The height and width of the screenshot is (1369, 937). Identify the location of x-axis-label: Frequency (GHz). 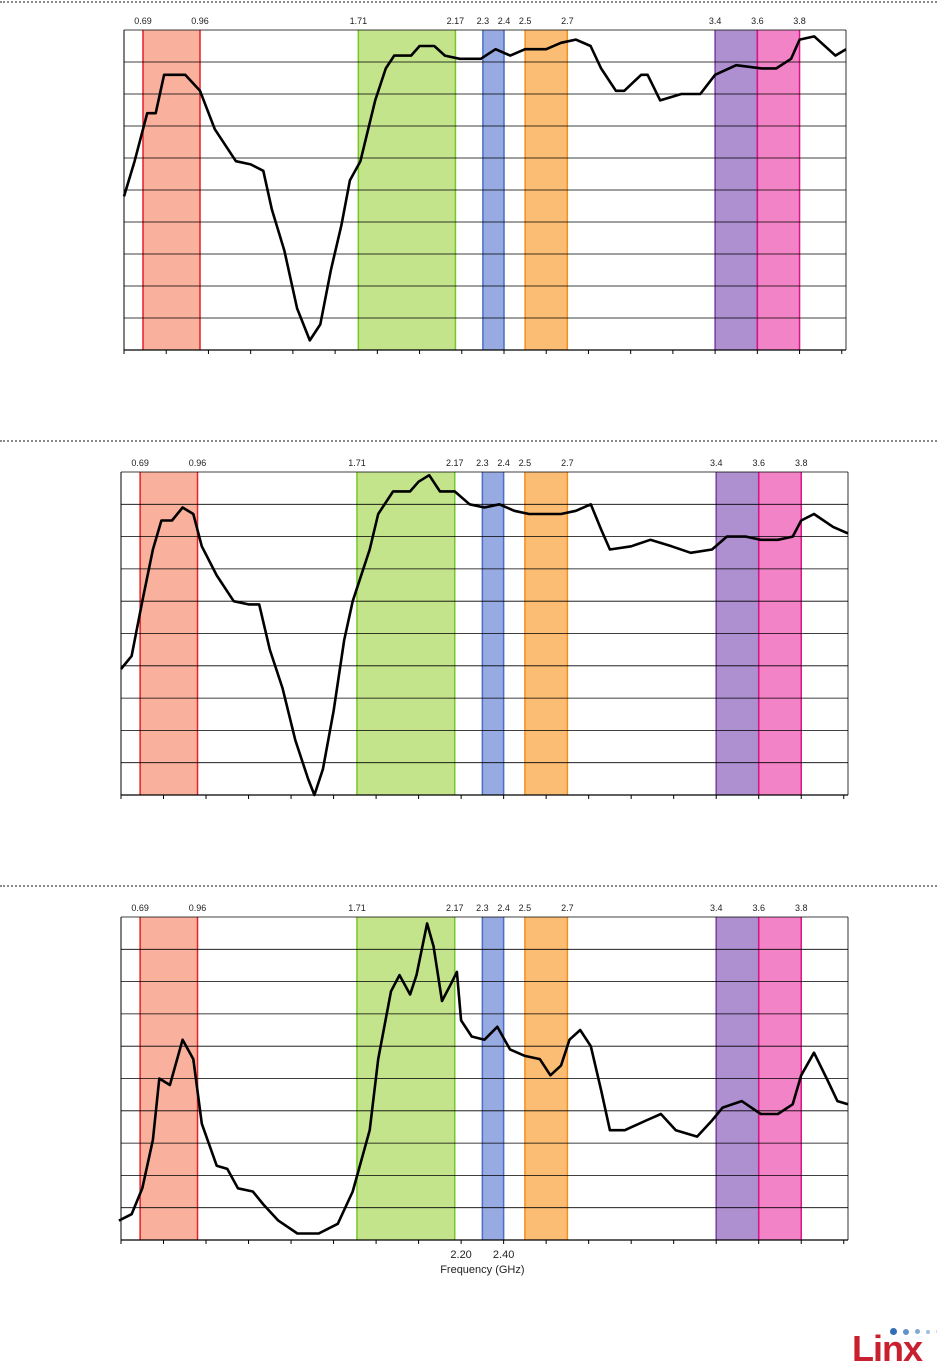
(482, 1270).